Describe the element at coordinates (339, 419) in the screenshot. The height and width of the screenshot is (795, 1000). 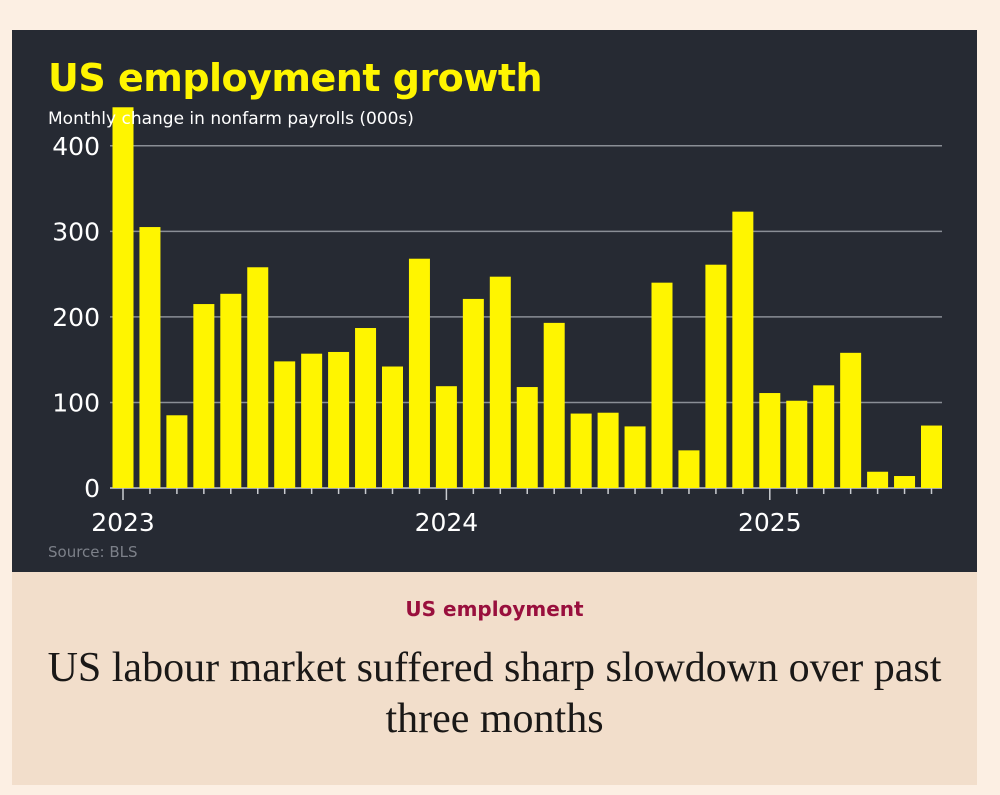
I see `bar-sep-2023` at that location.